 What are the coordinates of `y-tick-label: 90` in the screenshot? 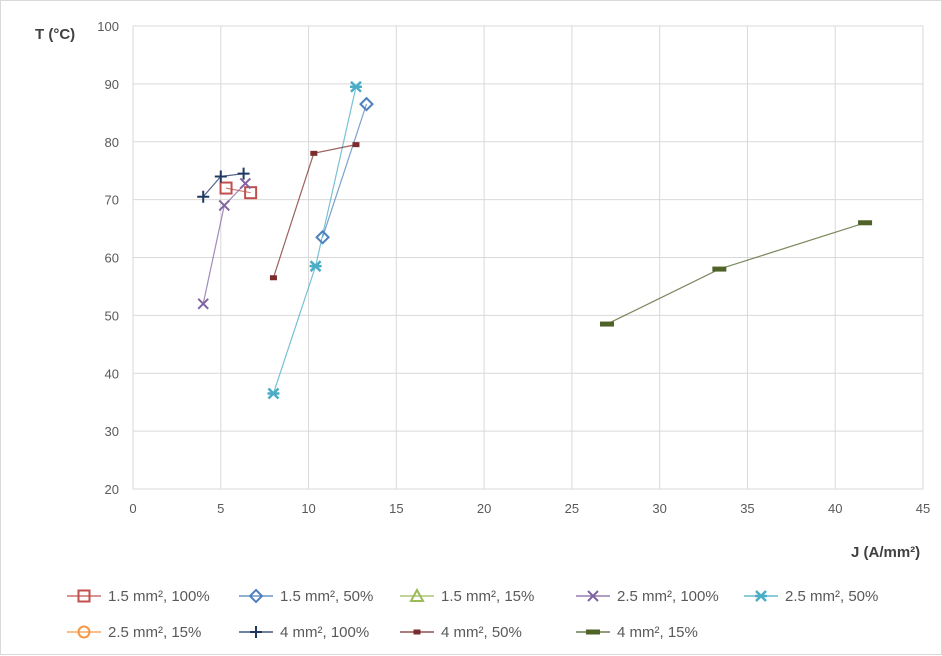 It's located at (112, 84).